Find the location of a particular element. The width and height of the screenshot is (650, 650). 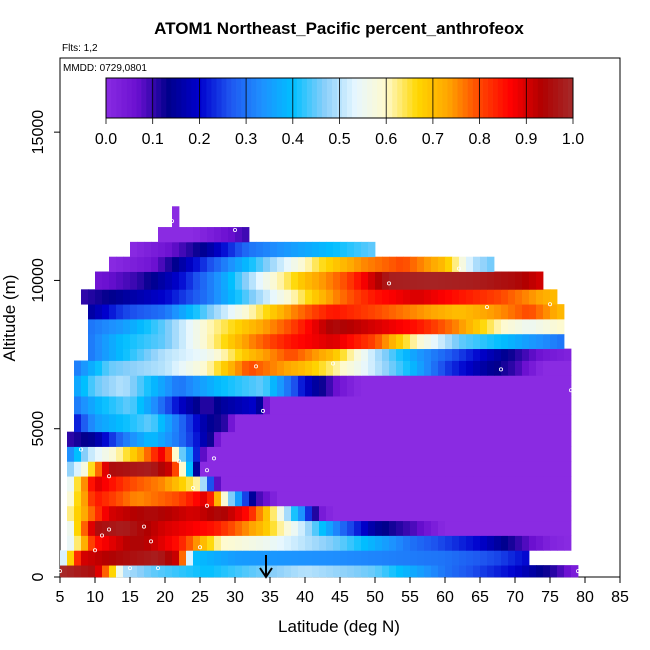

y-tick-label: 0 is located at coordinates (38, 576).